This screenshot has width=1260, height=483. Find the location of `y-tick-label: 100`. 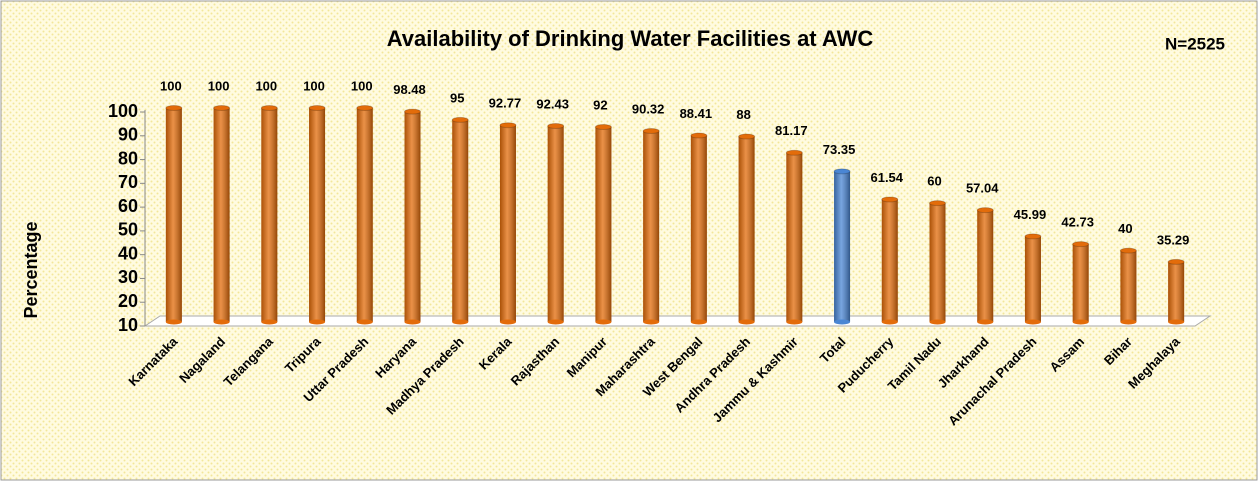

y-tick-label: 100 is located at coordinates (123, 111).